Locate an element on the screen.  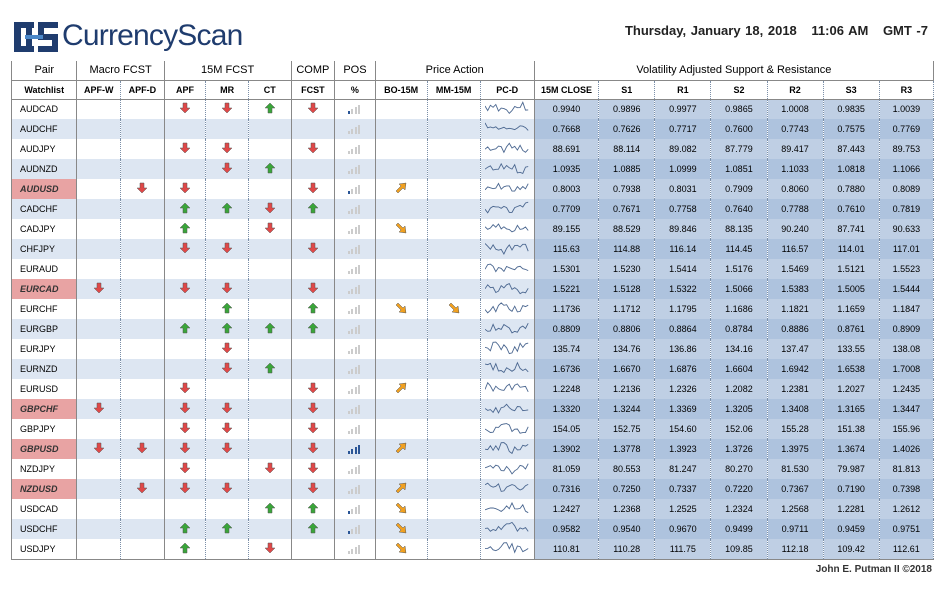
value-cell-r3: 1.3447 is located at coordinates (907, 409).